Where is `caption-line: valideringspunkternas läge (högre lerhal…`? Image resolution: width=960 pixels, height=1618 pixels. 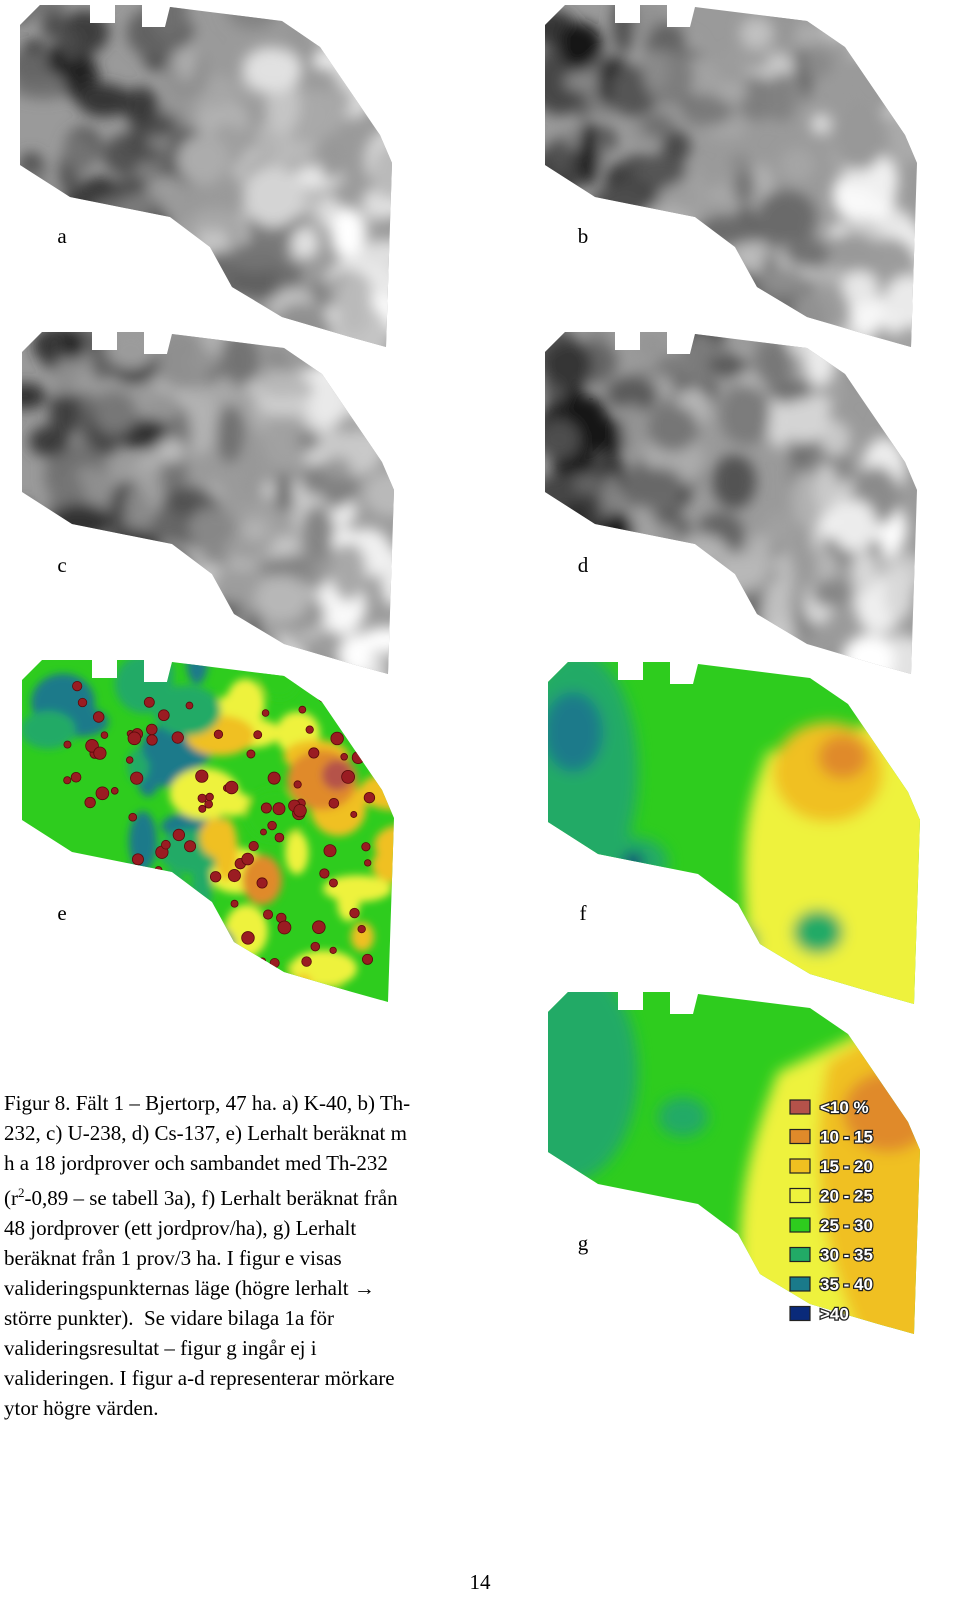 caption-line: valideringspunkternas läge (högre lerhal… is located at coordinates (189, 1288).